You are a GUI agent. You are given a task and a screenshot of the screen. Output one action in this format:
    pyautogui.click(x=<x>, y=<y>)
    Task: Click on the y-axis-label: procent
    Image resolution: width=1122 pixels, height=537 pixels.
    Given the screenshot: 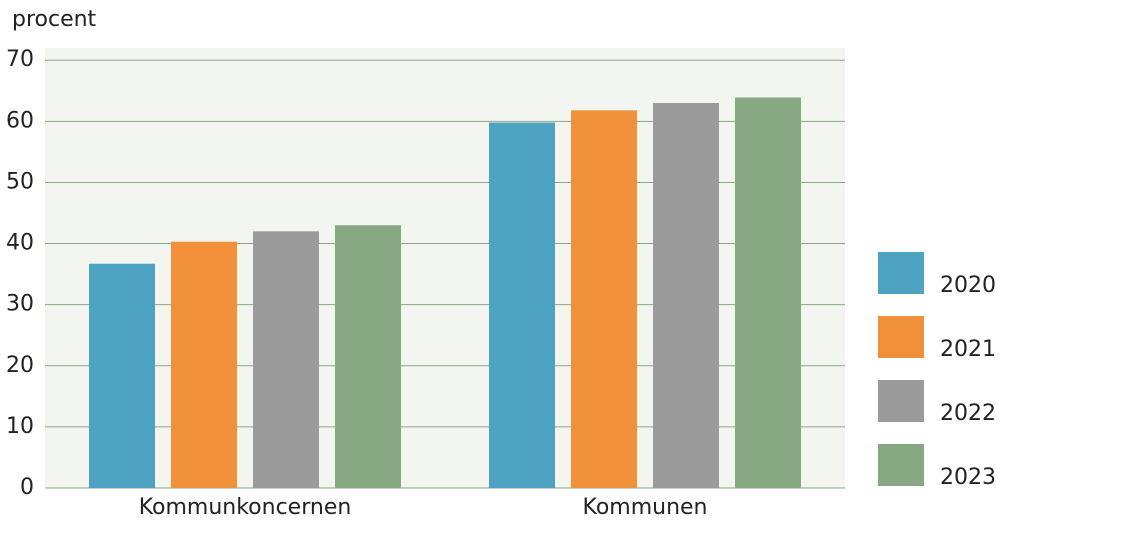 What is the action you would take?
    pyautogui.click(x=54, y=19)
    